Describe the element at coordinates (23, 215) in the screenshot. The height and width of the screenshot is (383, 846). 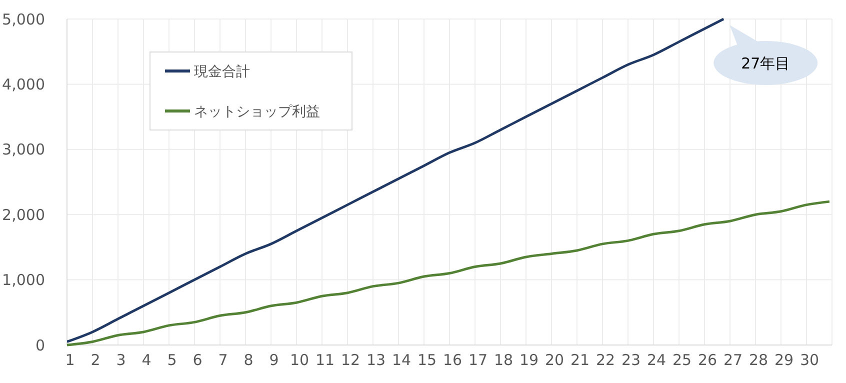
I see `y-tick-label: 2,000` at that location.